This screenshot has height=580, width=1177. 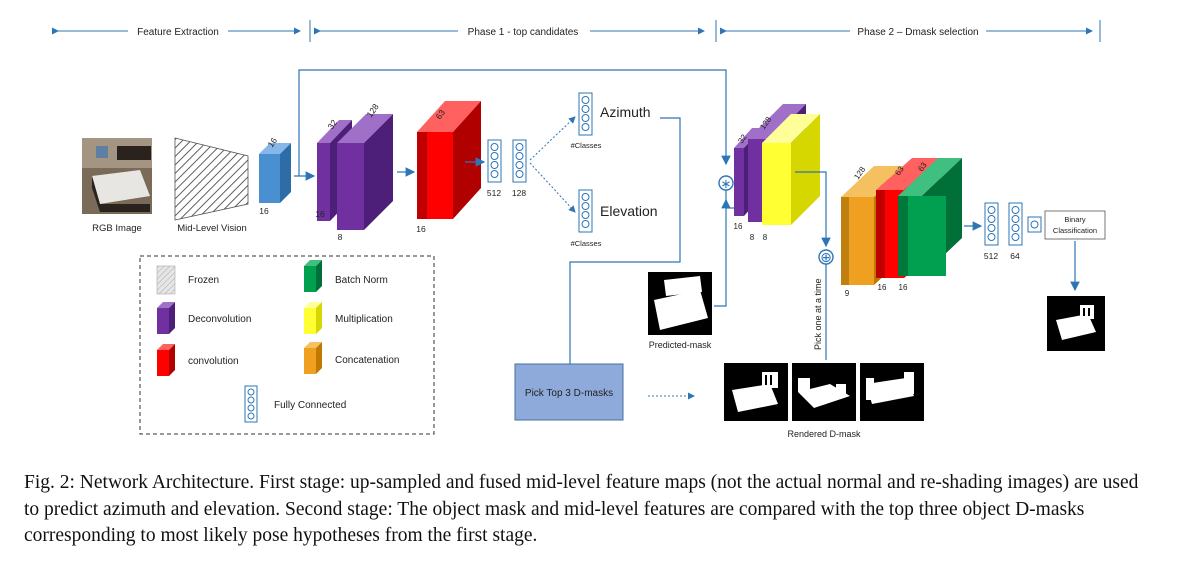 What do you see at coordinates (287, 345) in the screenshot?
I see `legend-box` at bounding box center [287, 345].